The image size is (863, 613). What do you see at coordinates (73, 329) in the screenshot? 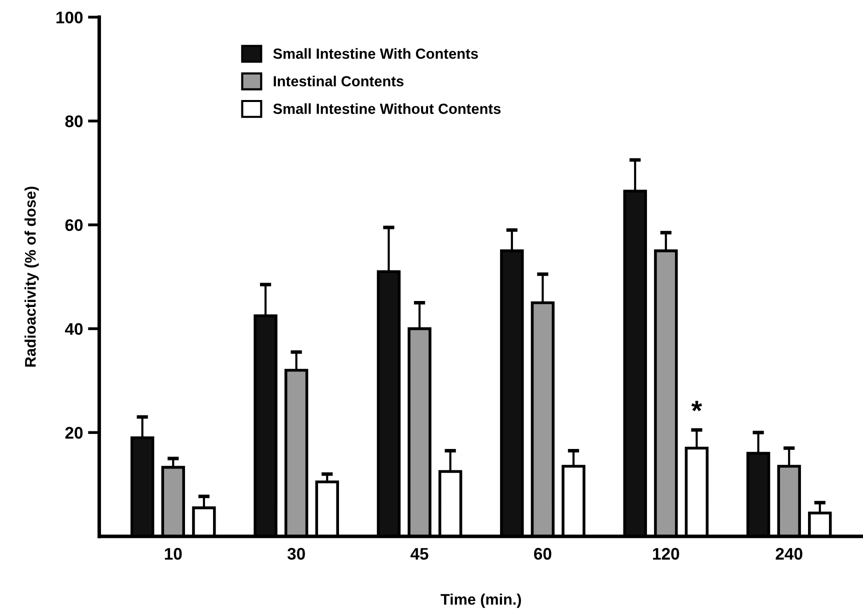
I see `y-tick-label: 40` at bounding box center [73, 329].